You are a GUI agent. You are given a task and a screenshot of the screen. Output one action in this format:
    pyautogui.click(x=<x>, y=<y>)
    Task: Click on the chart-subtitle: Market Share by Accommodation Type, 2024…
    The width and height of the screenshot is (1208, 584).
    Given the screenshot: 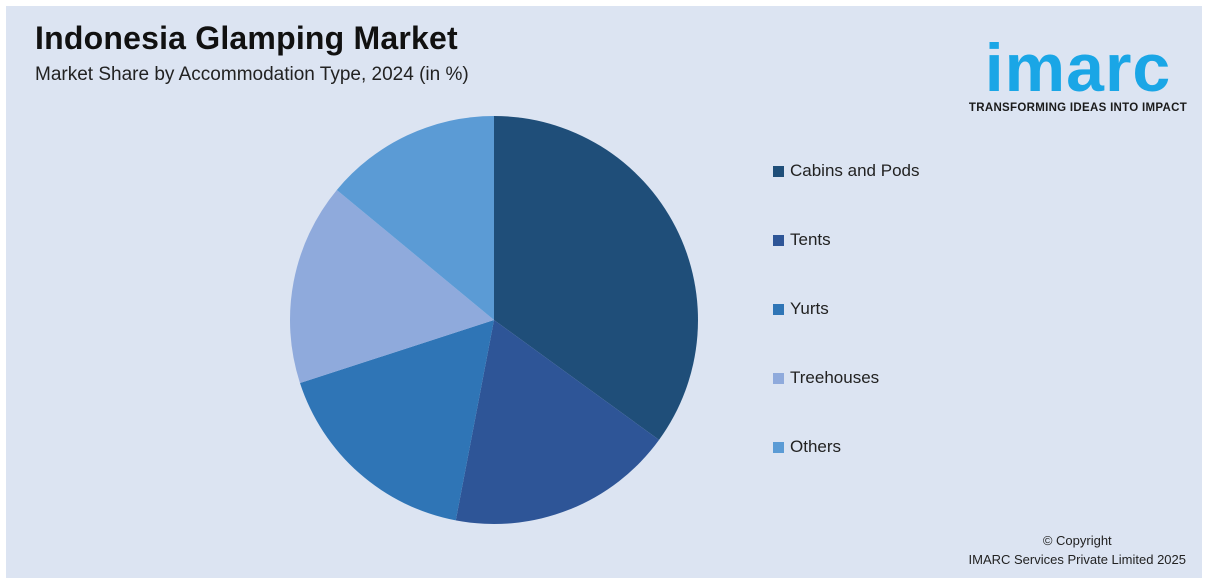 What is the action you would take?
    pyautogui.click(x=252, y=74)
    